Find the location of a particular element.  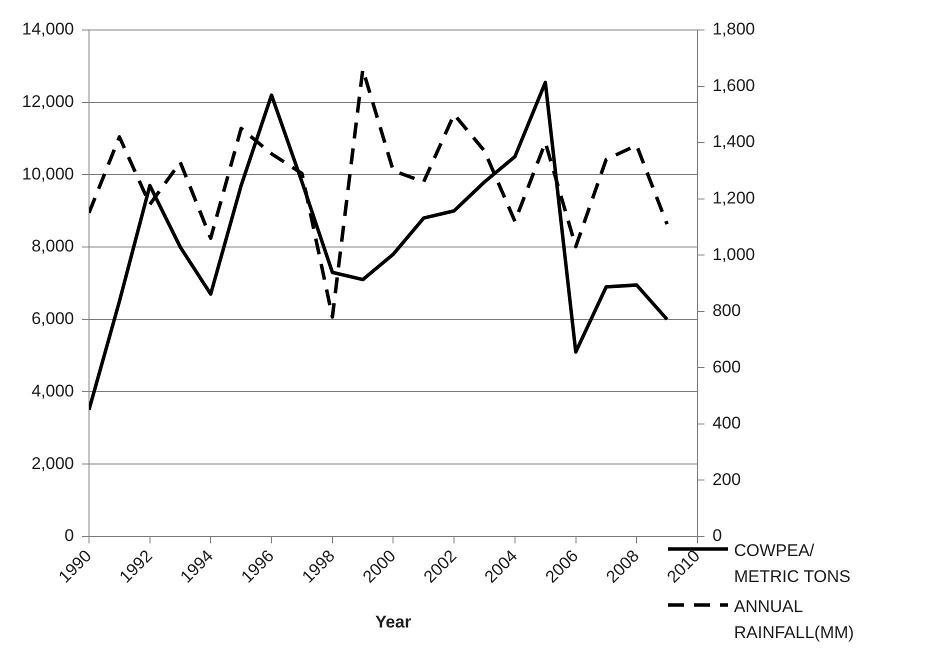

y2-tick-label: 0 is located at coordinates (717, 536).